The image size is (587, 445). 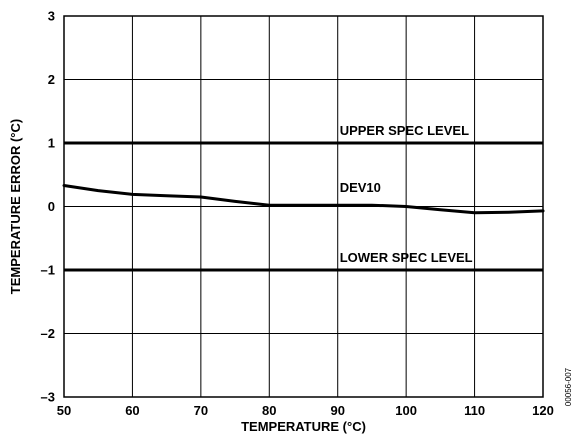 What do you see at coordinates (48, 270) in the screenshot?
I see `y-tick-label-4: –1` at bounding box center [48, 270].